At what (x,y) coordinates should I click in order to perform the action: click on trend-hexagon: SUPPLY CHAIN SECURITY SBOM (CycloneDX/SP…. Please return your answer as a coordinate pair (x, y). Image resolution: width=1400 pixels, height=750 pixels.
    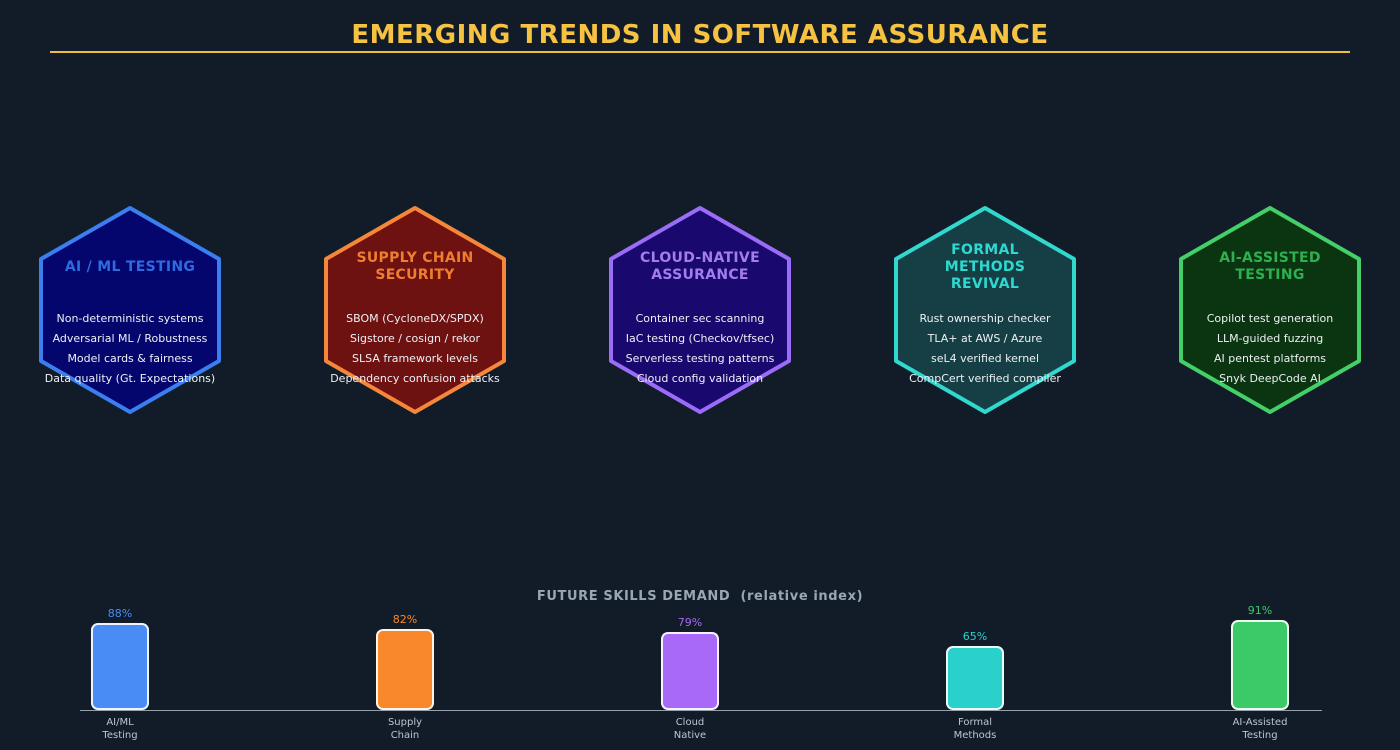
    Looking at the image, I should click on (415, 310).